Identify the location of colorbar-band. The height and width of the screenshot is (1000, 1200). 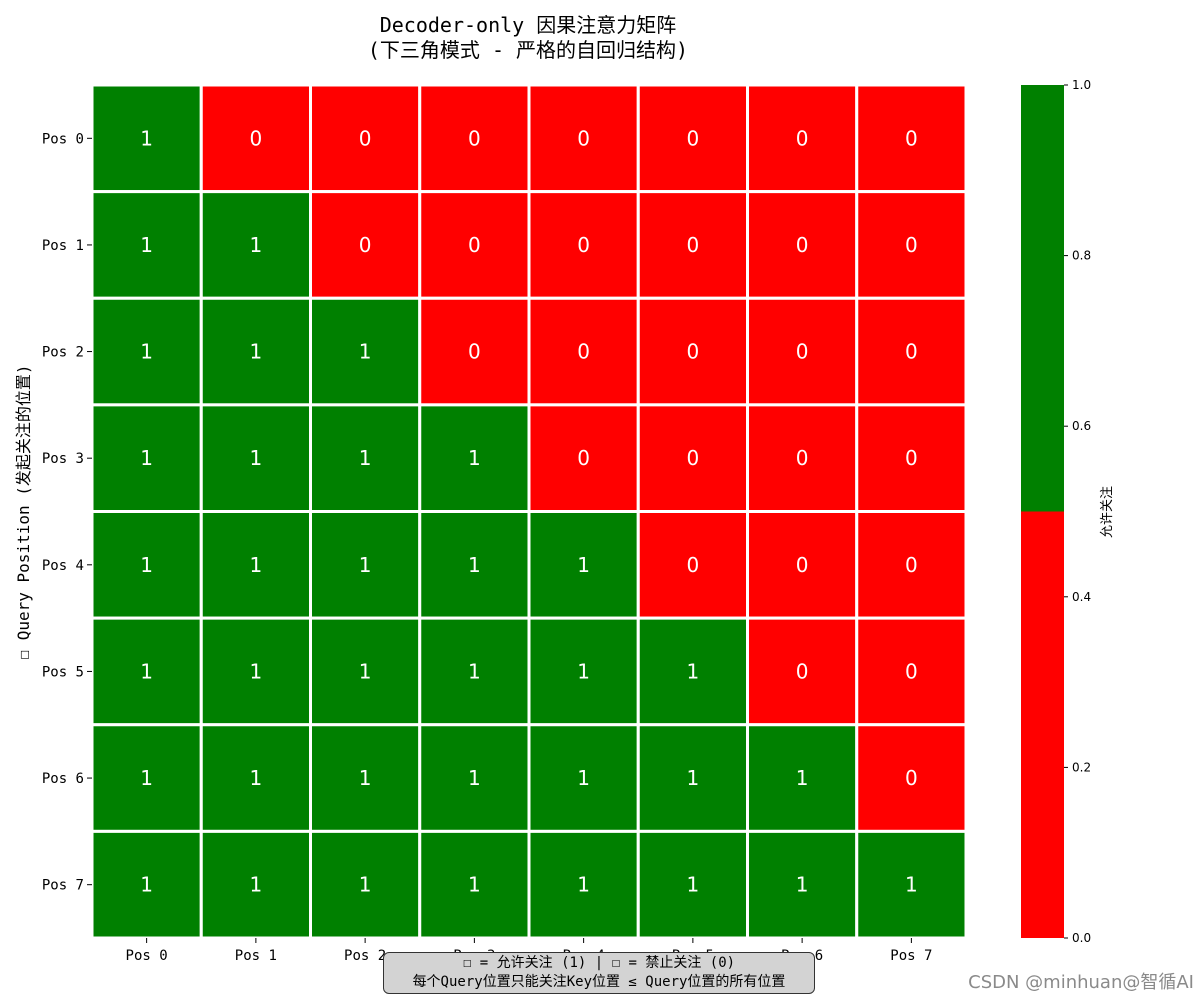
(1042, 298).